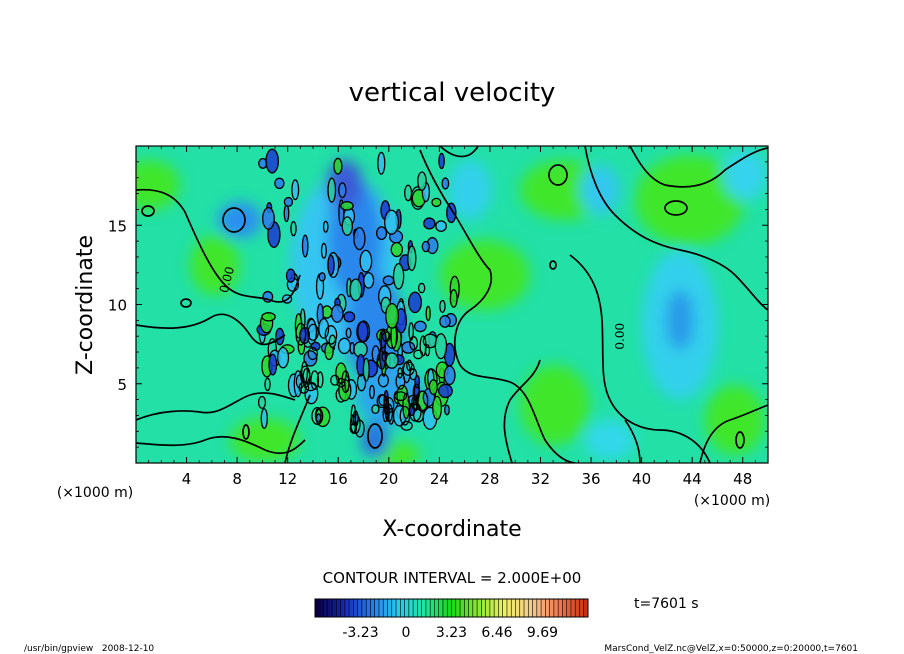  What do you see at coordinates (620, 336) in the screenshot?
I see `contour-value-label: 0.00` at bounding box center [620, 336].